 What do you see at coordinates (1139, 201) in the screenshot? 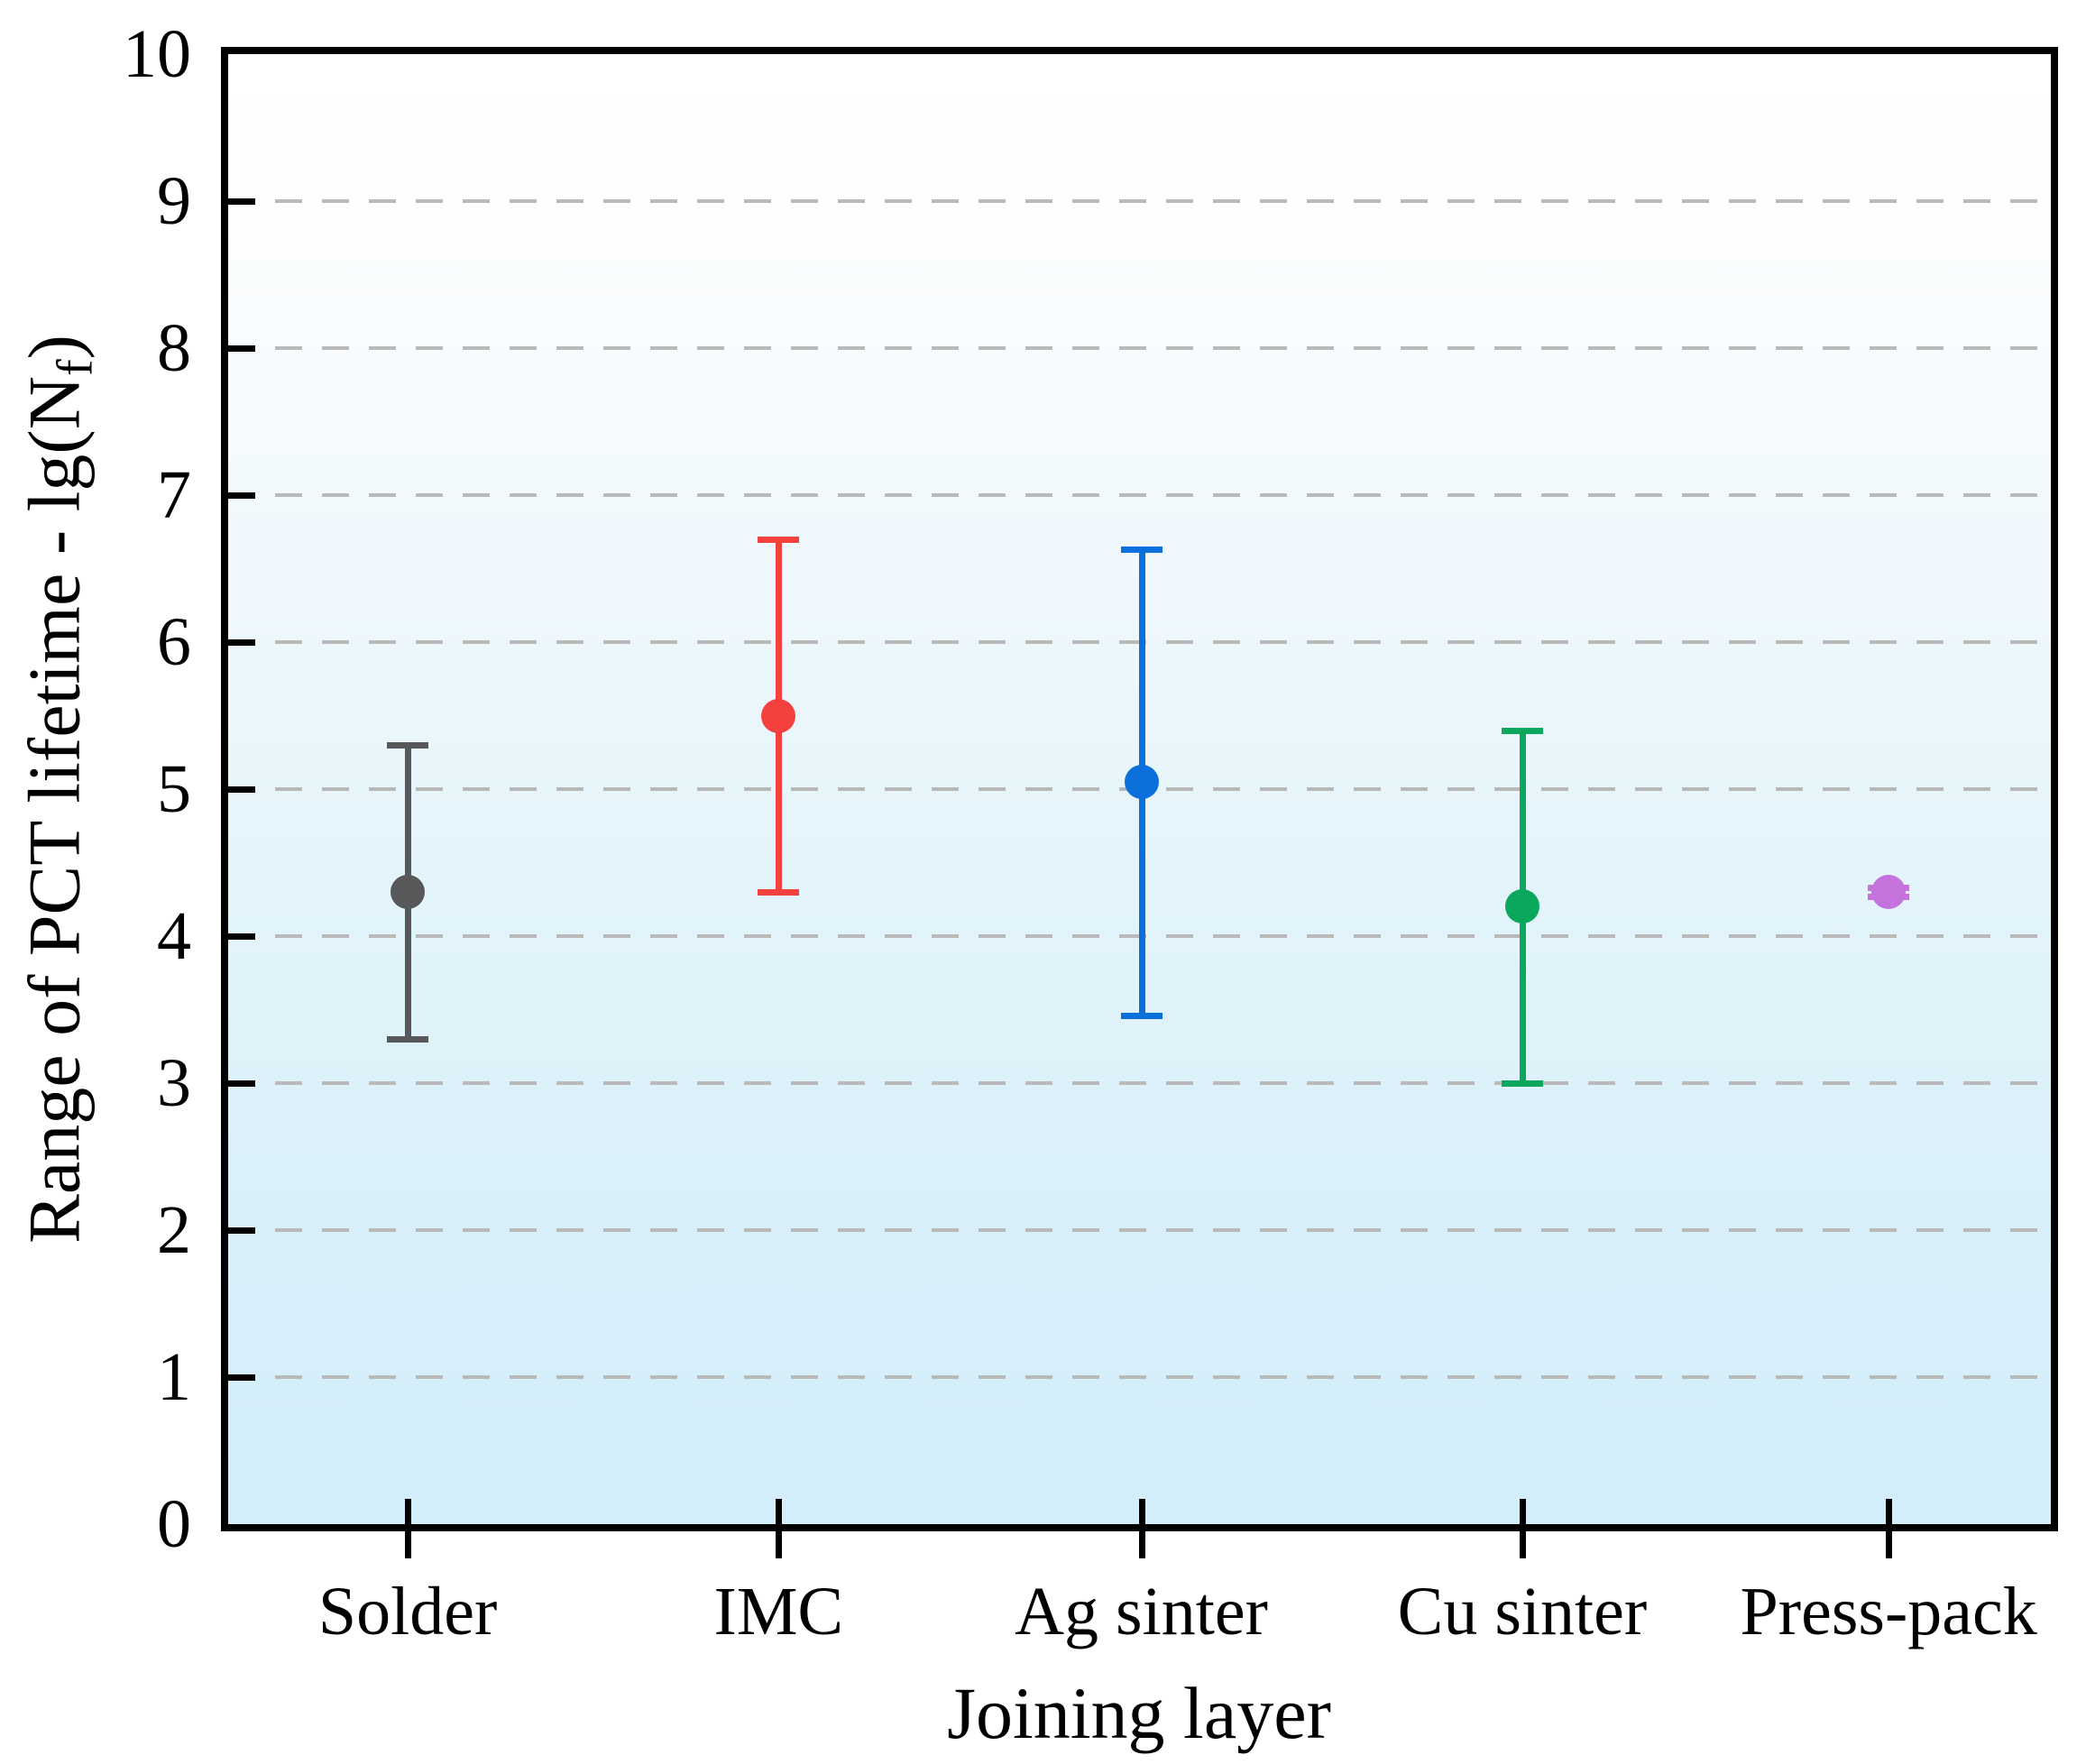
I see `gridline-y9` at bounding box center [1139, 201].